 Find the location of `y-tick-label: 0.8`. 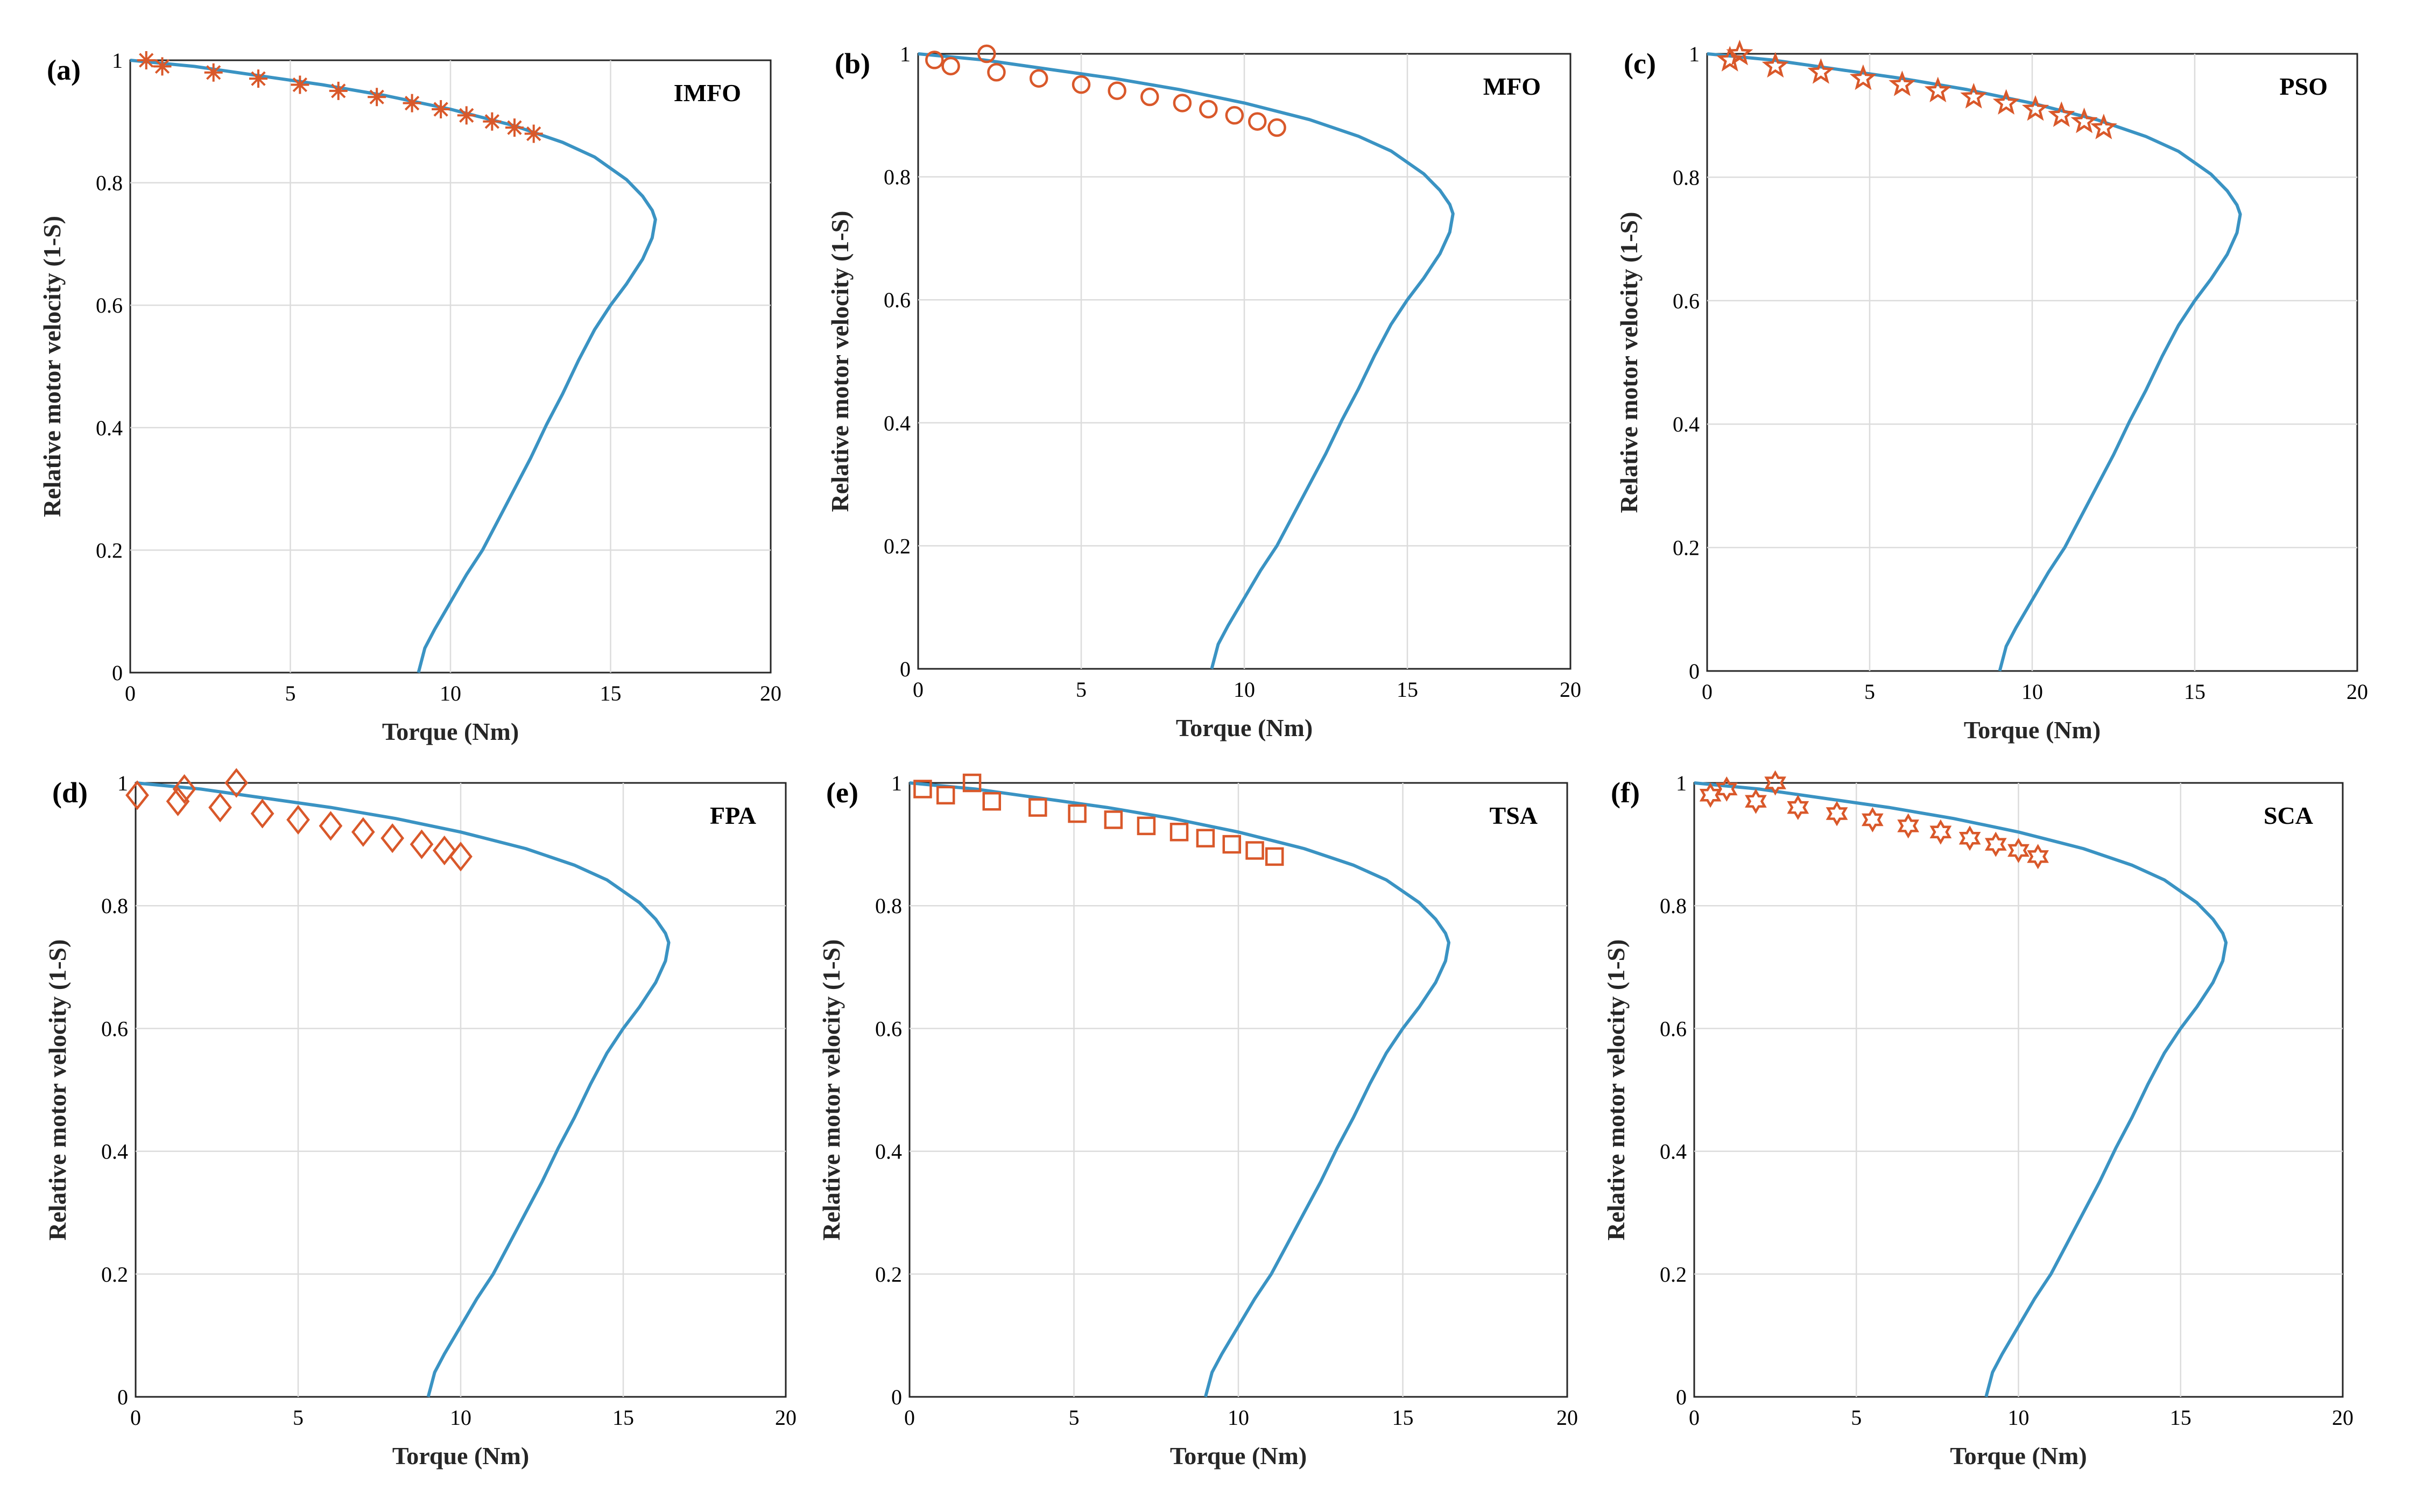

y-tick-label: 0.8 is located at coordinates (888, 906).